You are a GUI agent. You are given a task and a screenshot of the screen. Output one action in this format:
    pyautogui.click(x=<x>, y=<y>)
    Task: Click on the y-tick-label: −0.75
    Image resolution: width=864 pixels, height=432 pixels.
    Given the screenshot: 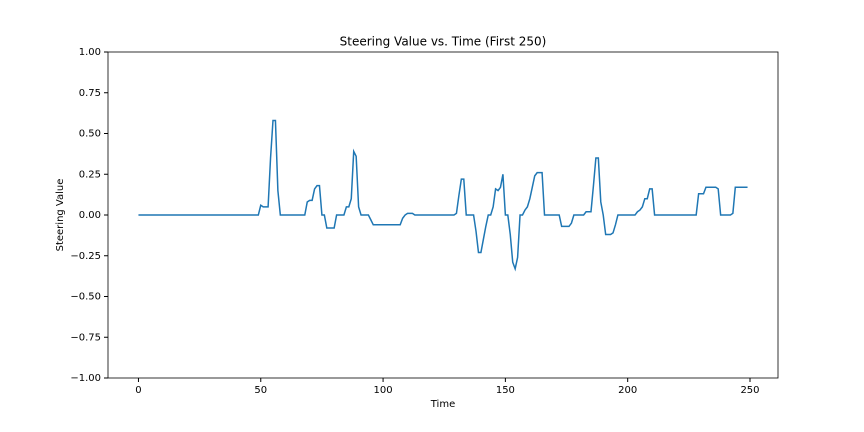 What is the action you would take?
    pyautogui.click(x=85, y=337)
    